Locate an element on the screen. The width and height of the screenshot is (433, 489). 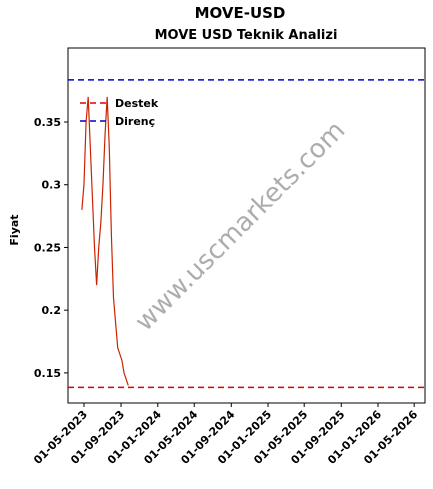
price-line is located at coordinates (105, 241).